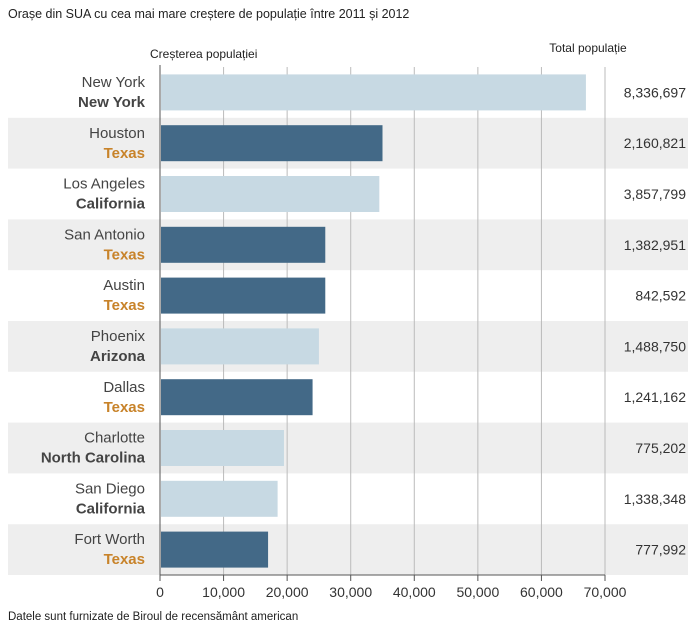 This screenshot has height=624, width=700. What do you see at coordinates (93, 458) in the screenshot?
I see `state-label: North Carolina` at bounding box center [93, 458].